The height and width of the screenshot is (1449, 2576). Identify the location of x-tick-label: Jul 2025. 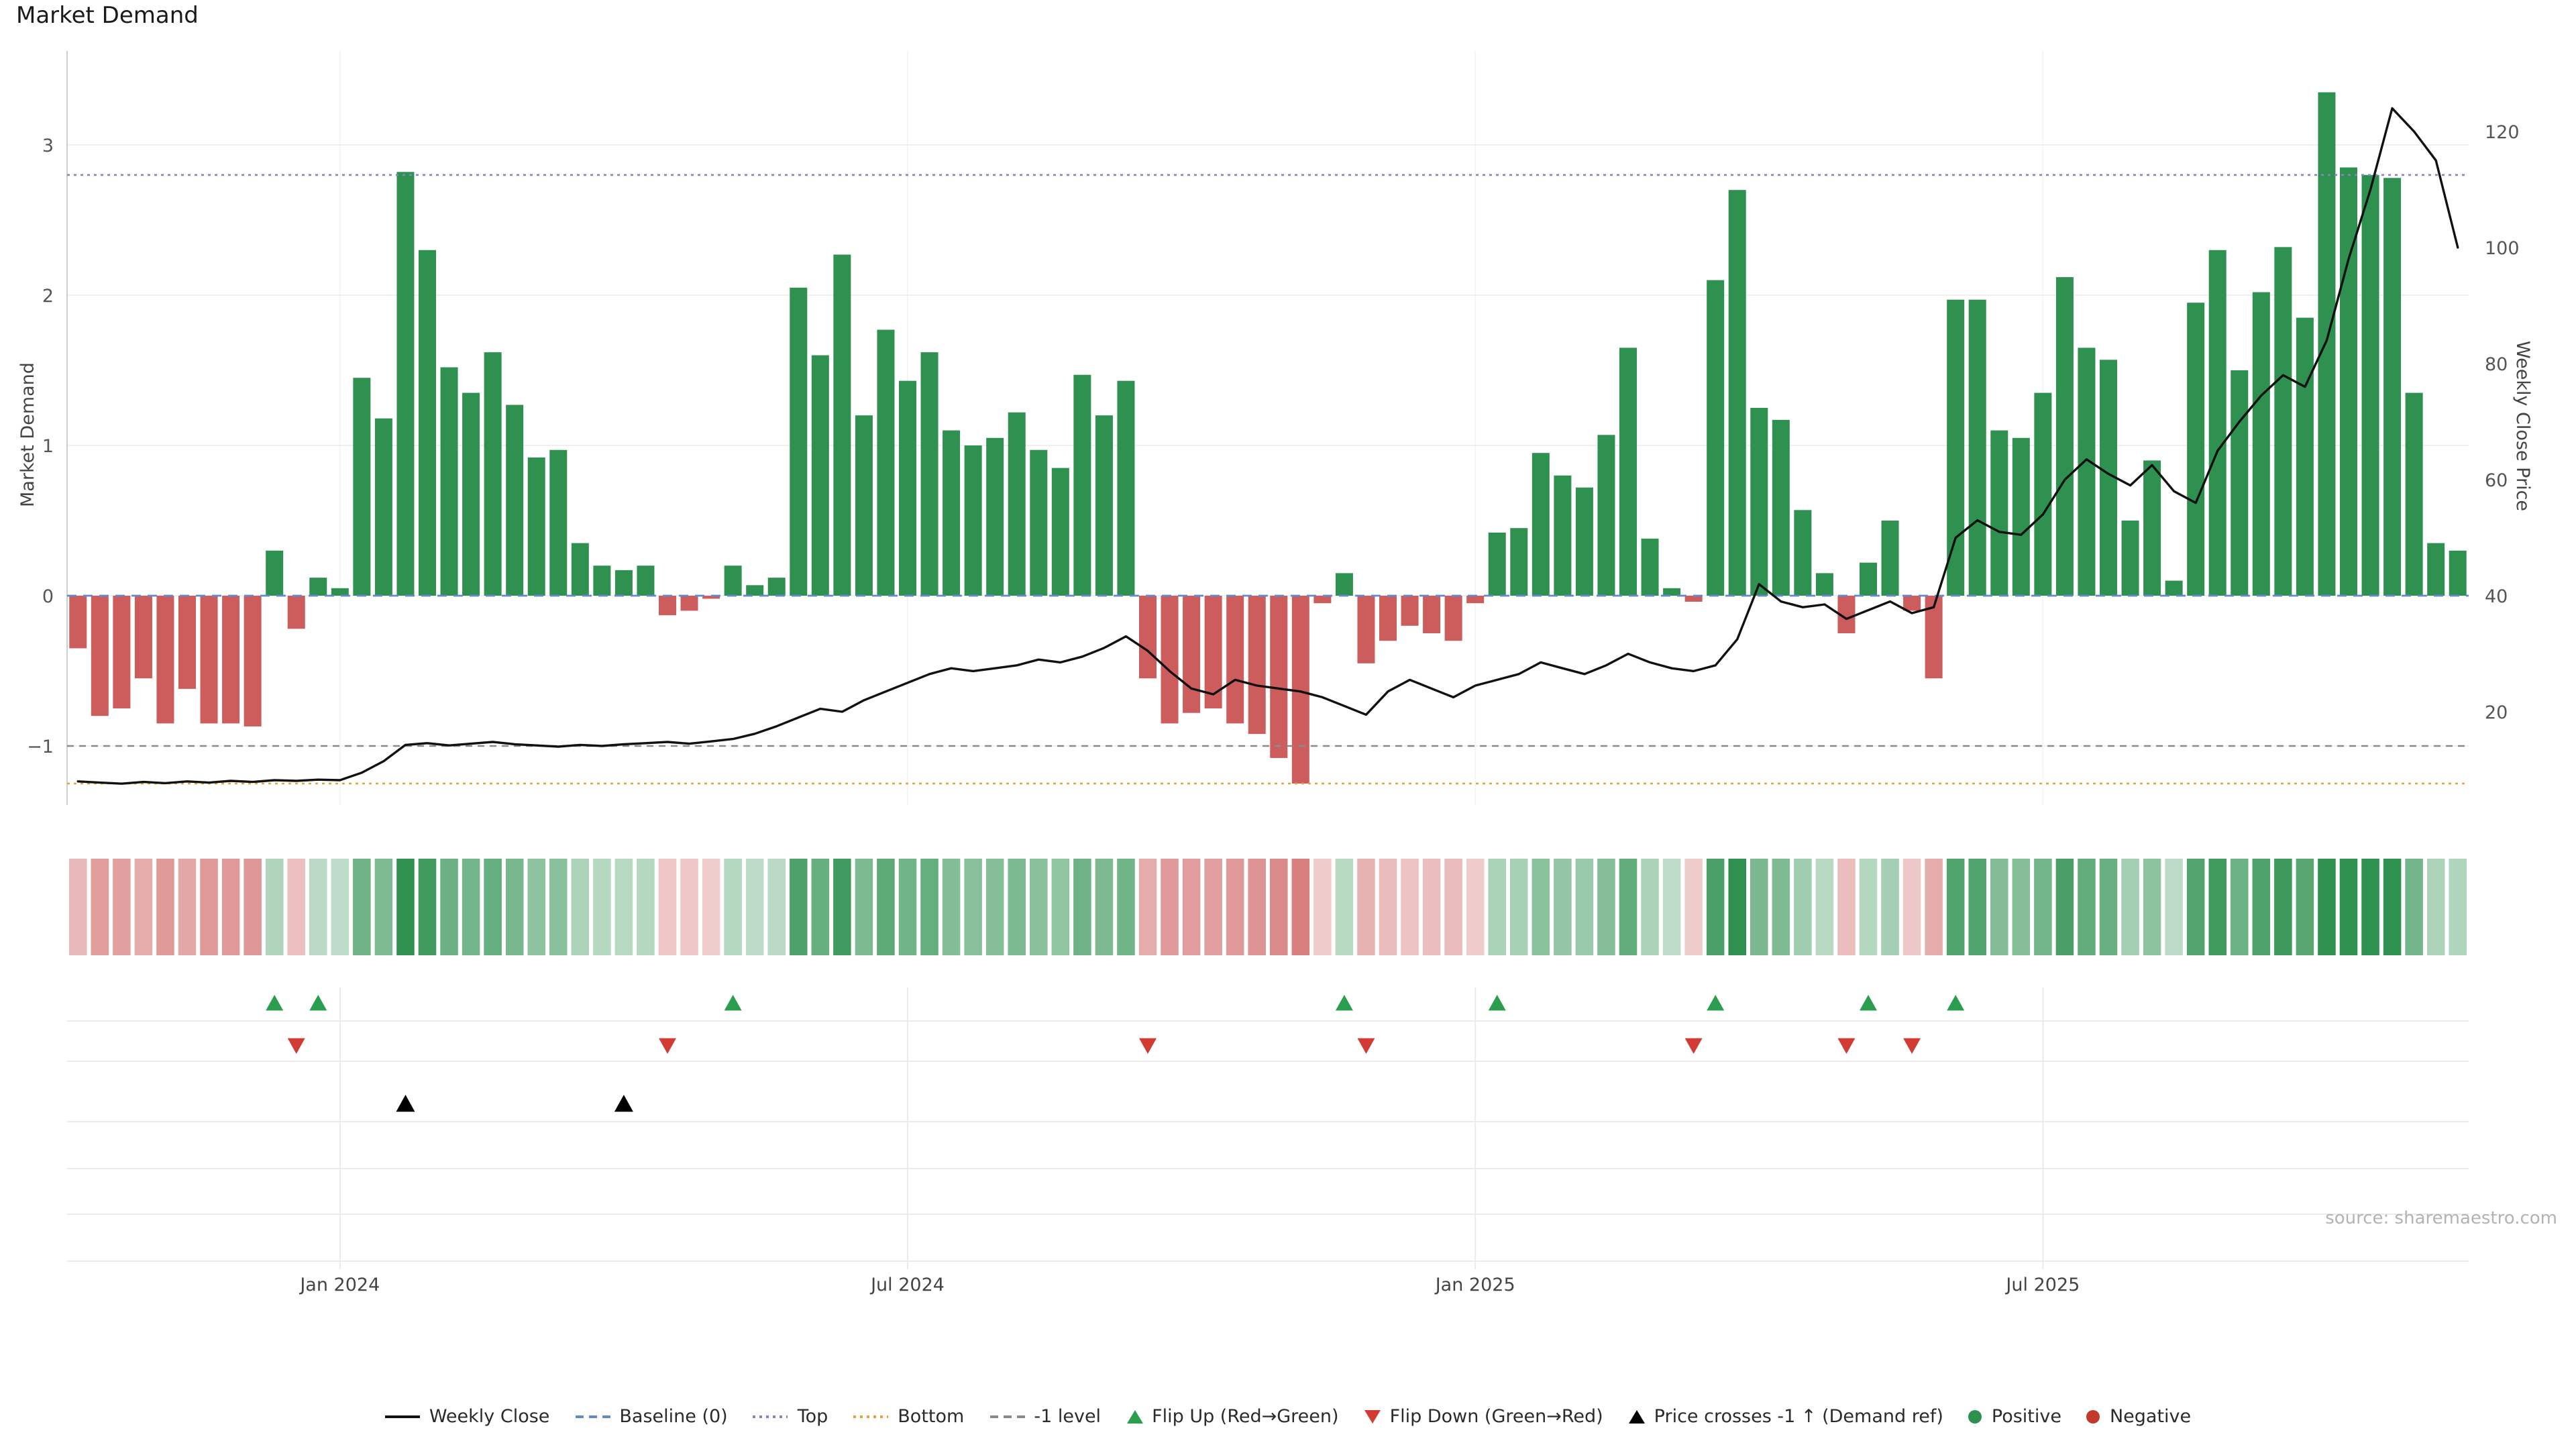
(2042, 1285).